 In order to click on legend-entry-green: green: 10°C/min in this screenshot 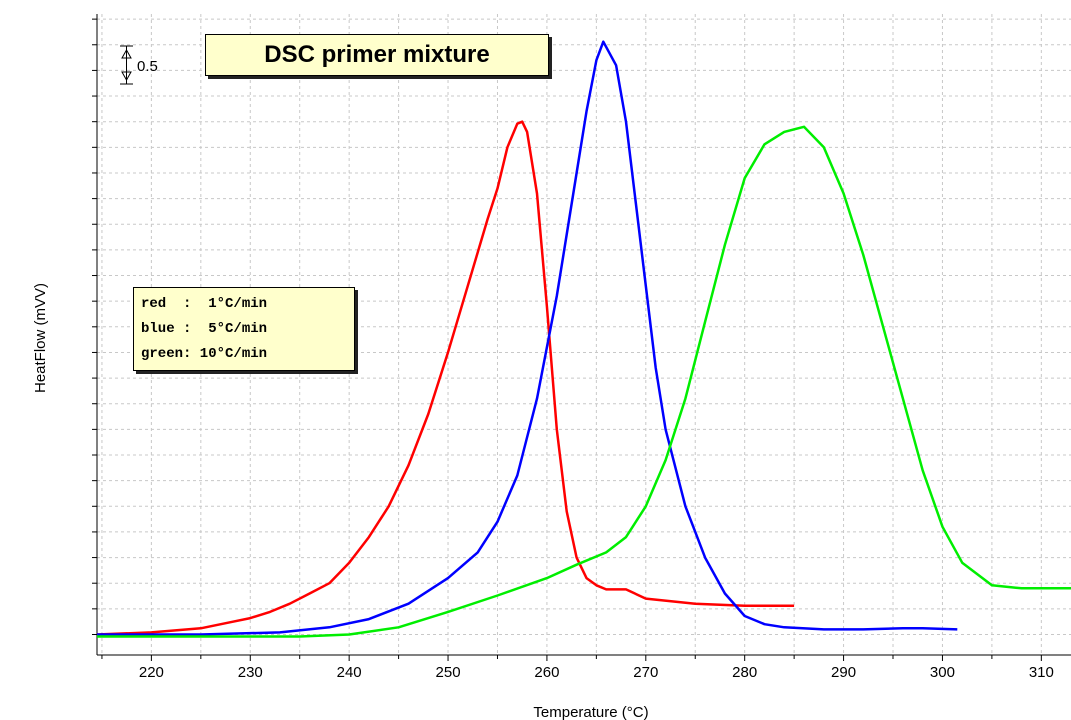, I will do `click(204, 354)`.